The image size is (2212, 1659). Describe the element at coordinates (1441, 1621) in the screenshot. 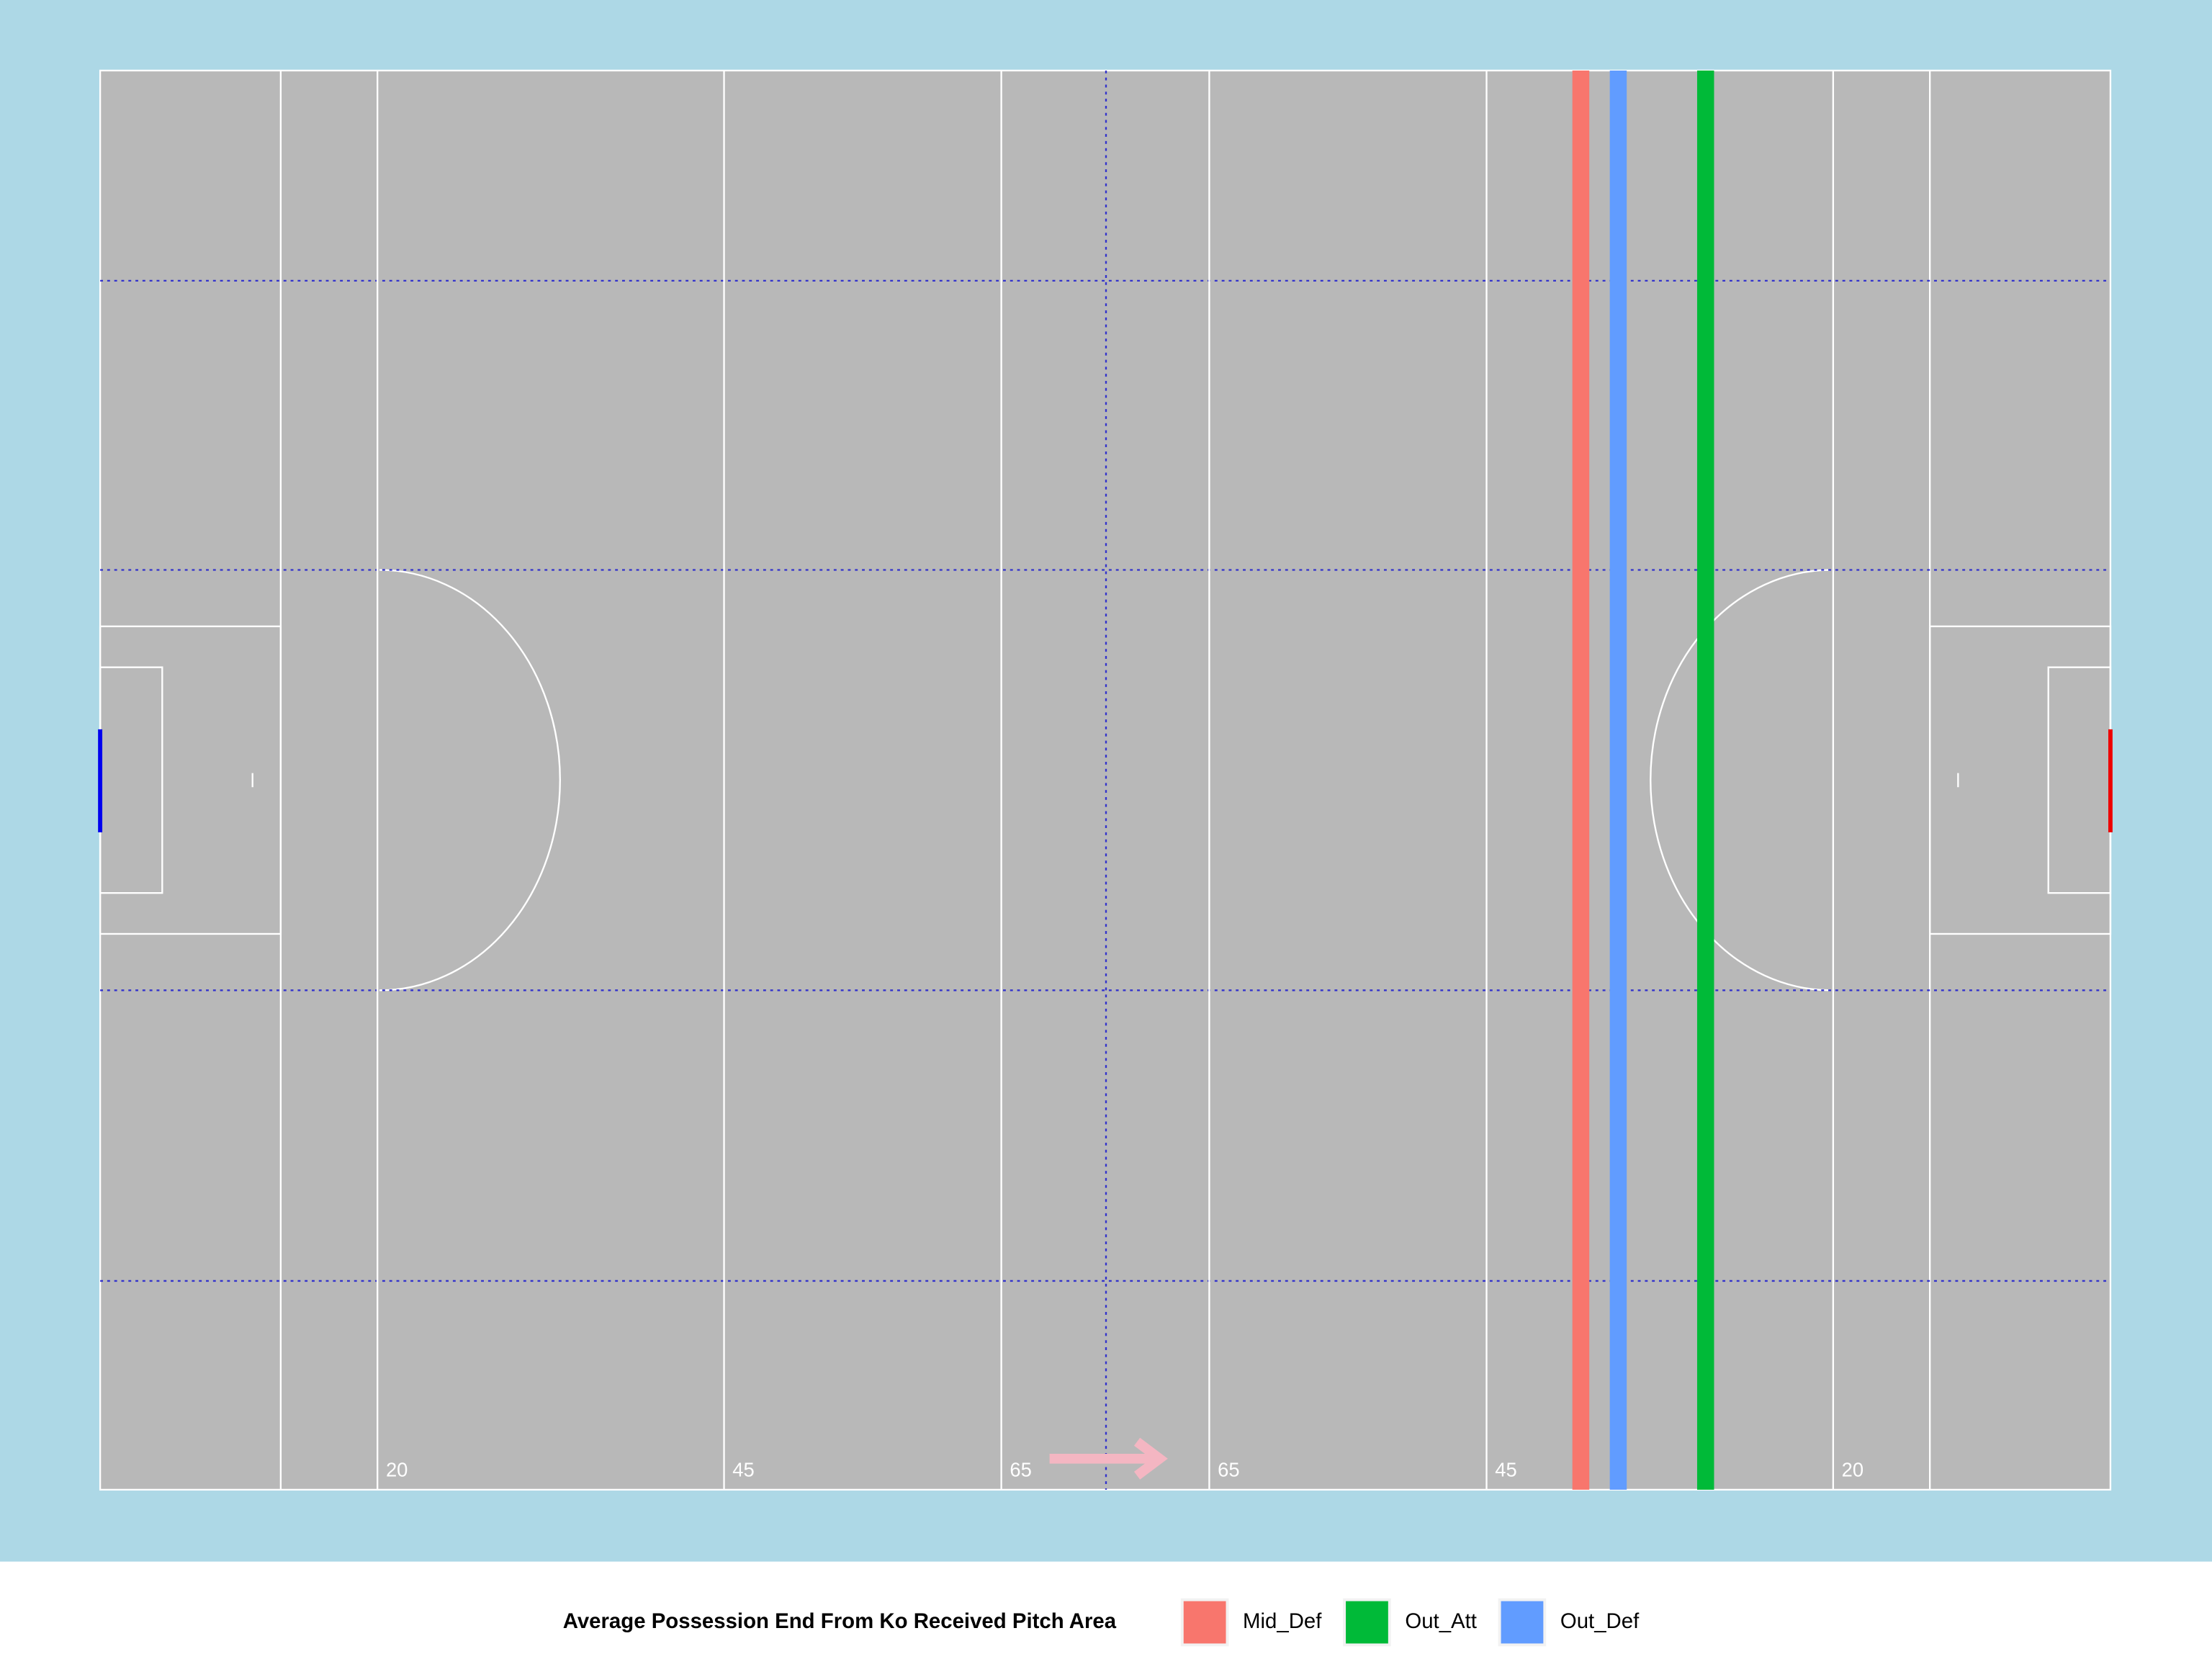

I see `legend-label: Out_Att` at that location.